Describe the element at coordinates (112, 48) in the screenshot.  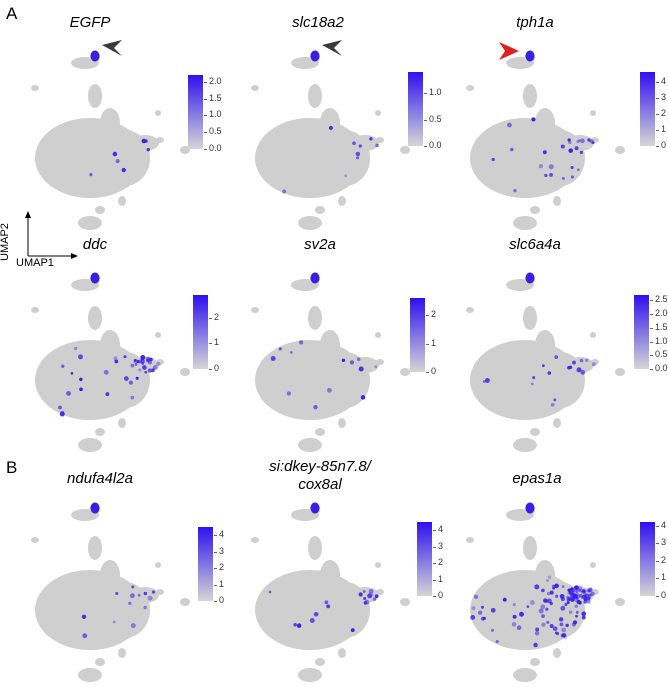
I see `dark-arrowhead` at that location.